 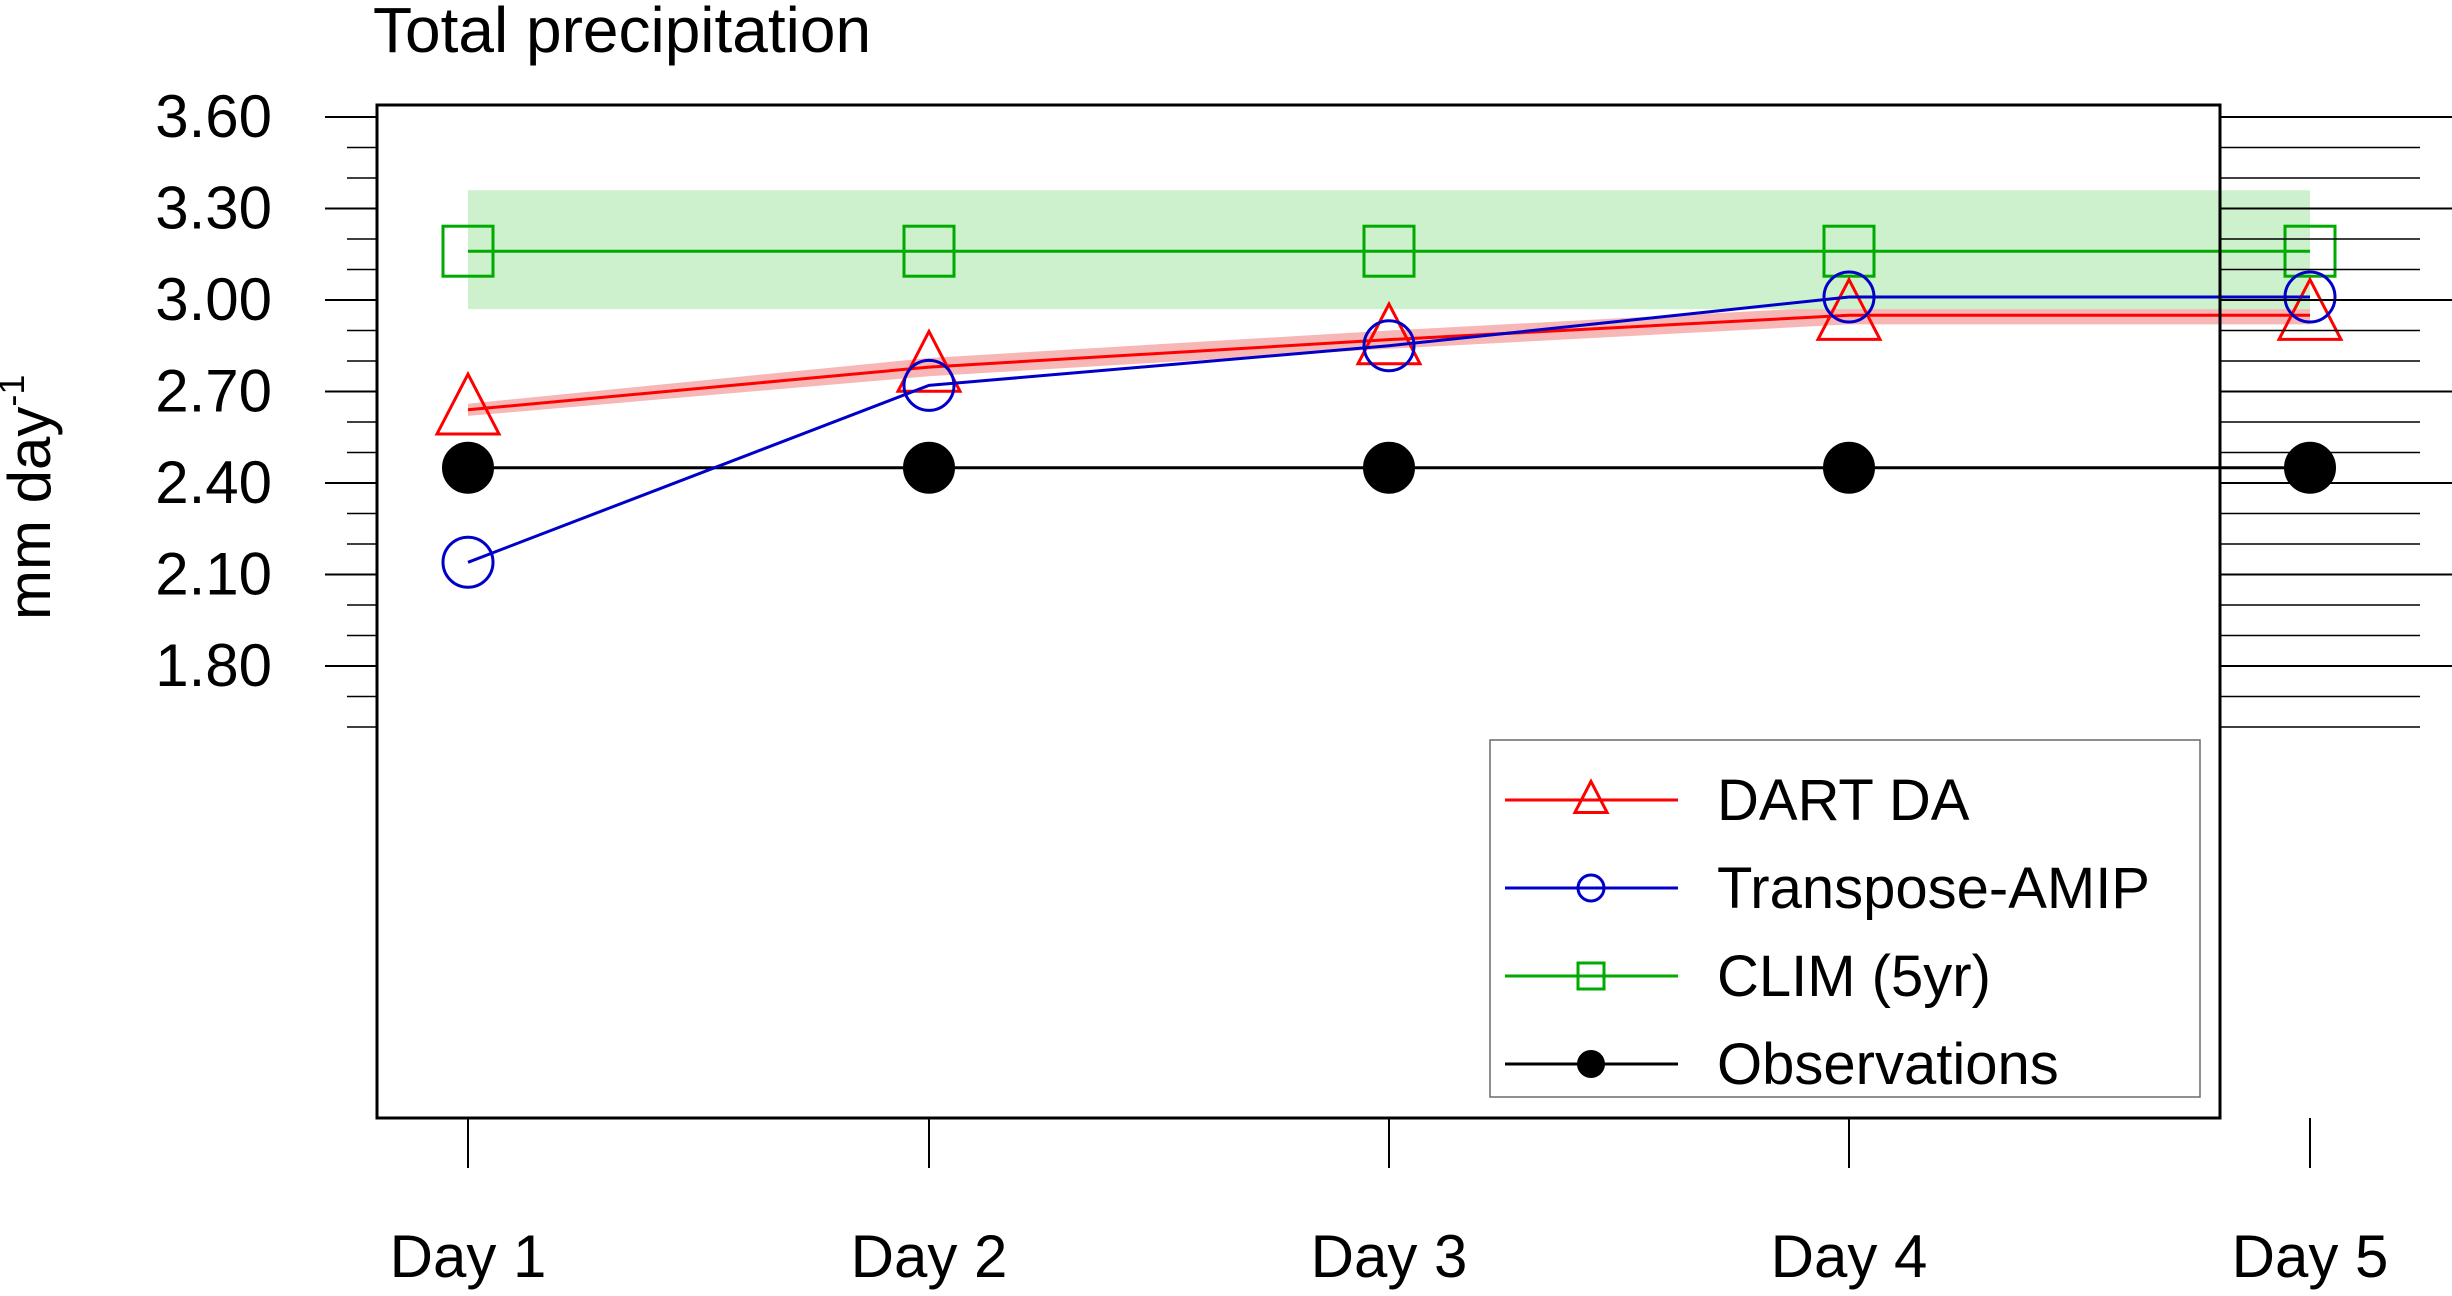 I want to click on y-tick-label: 3.30, so click(x=213, y=208).